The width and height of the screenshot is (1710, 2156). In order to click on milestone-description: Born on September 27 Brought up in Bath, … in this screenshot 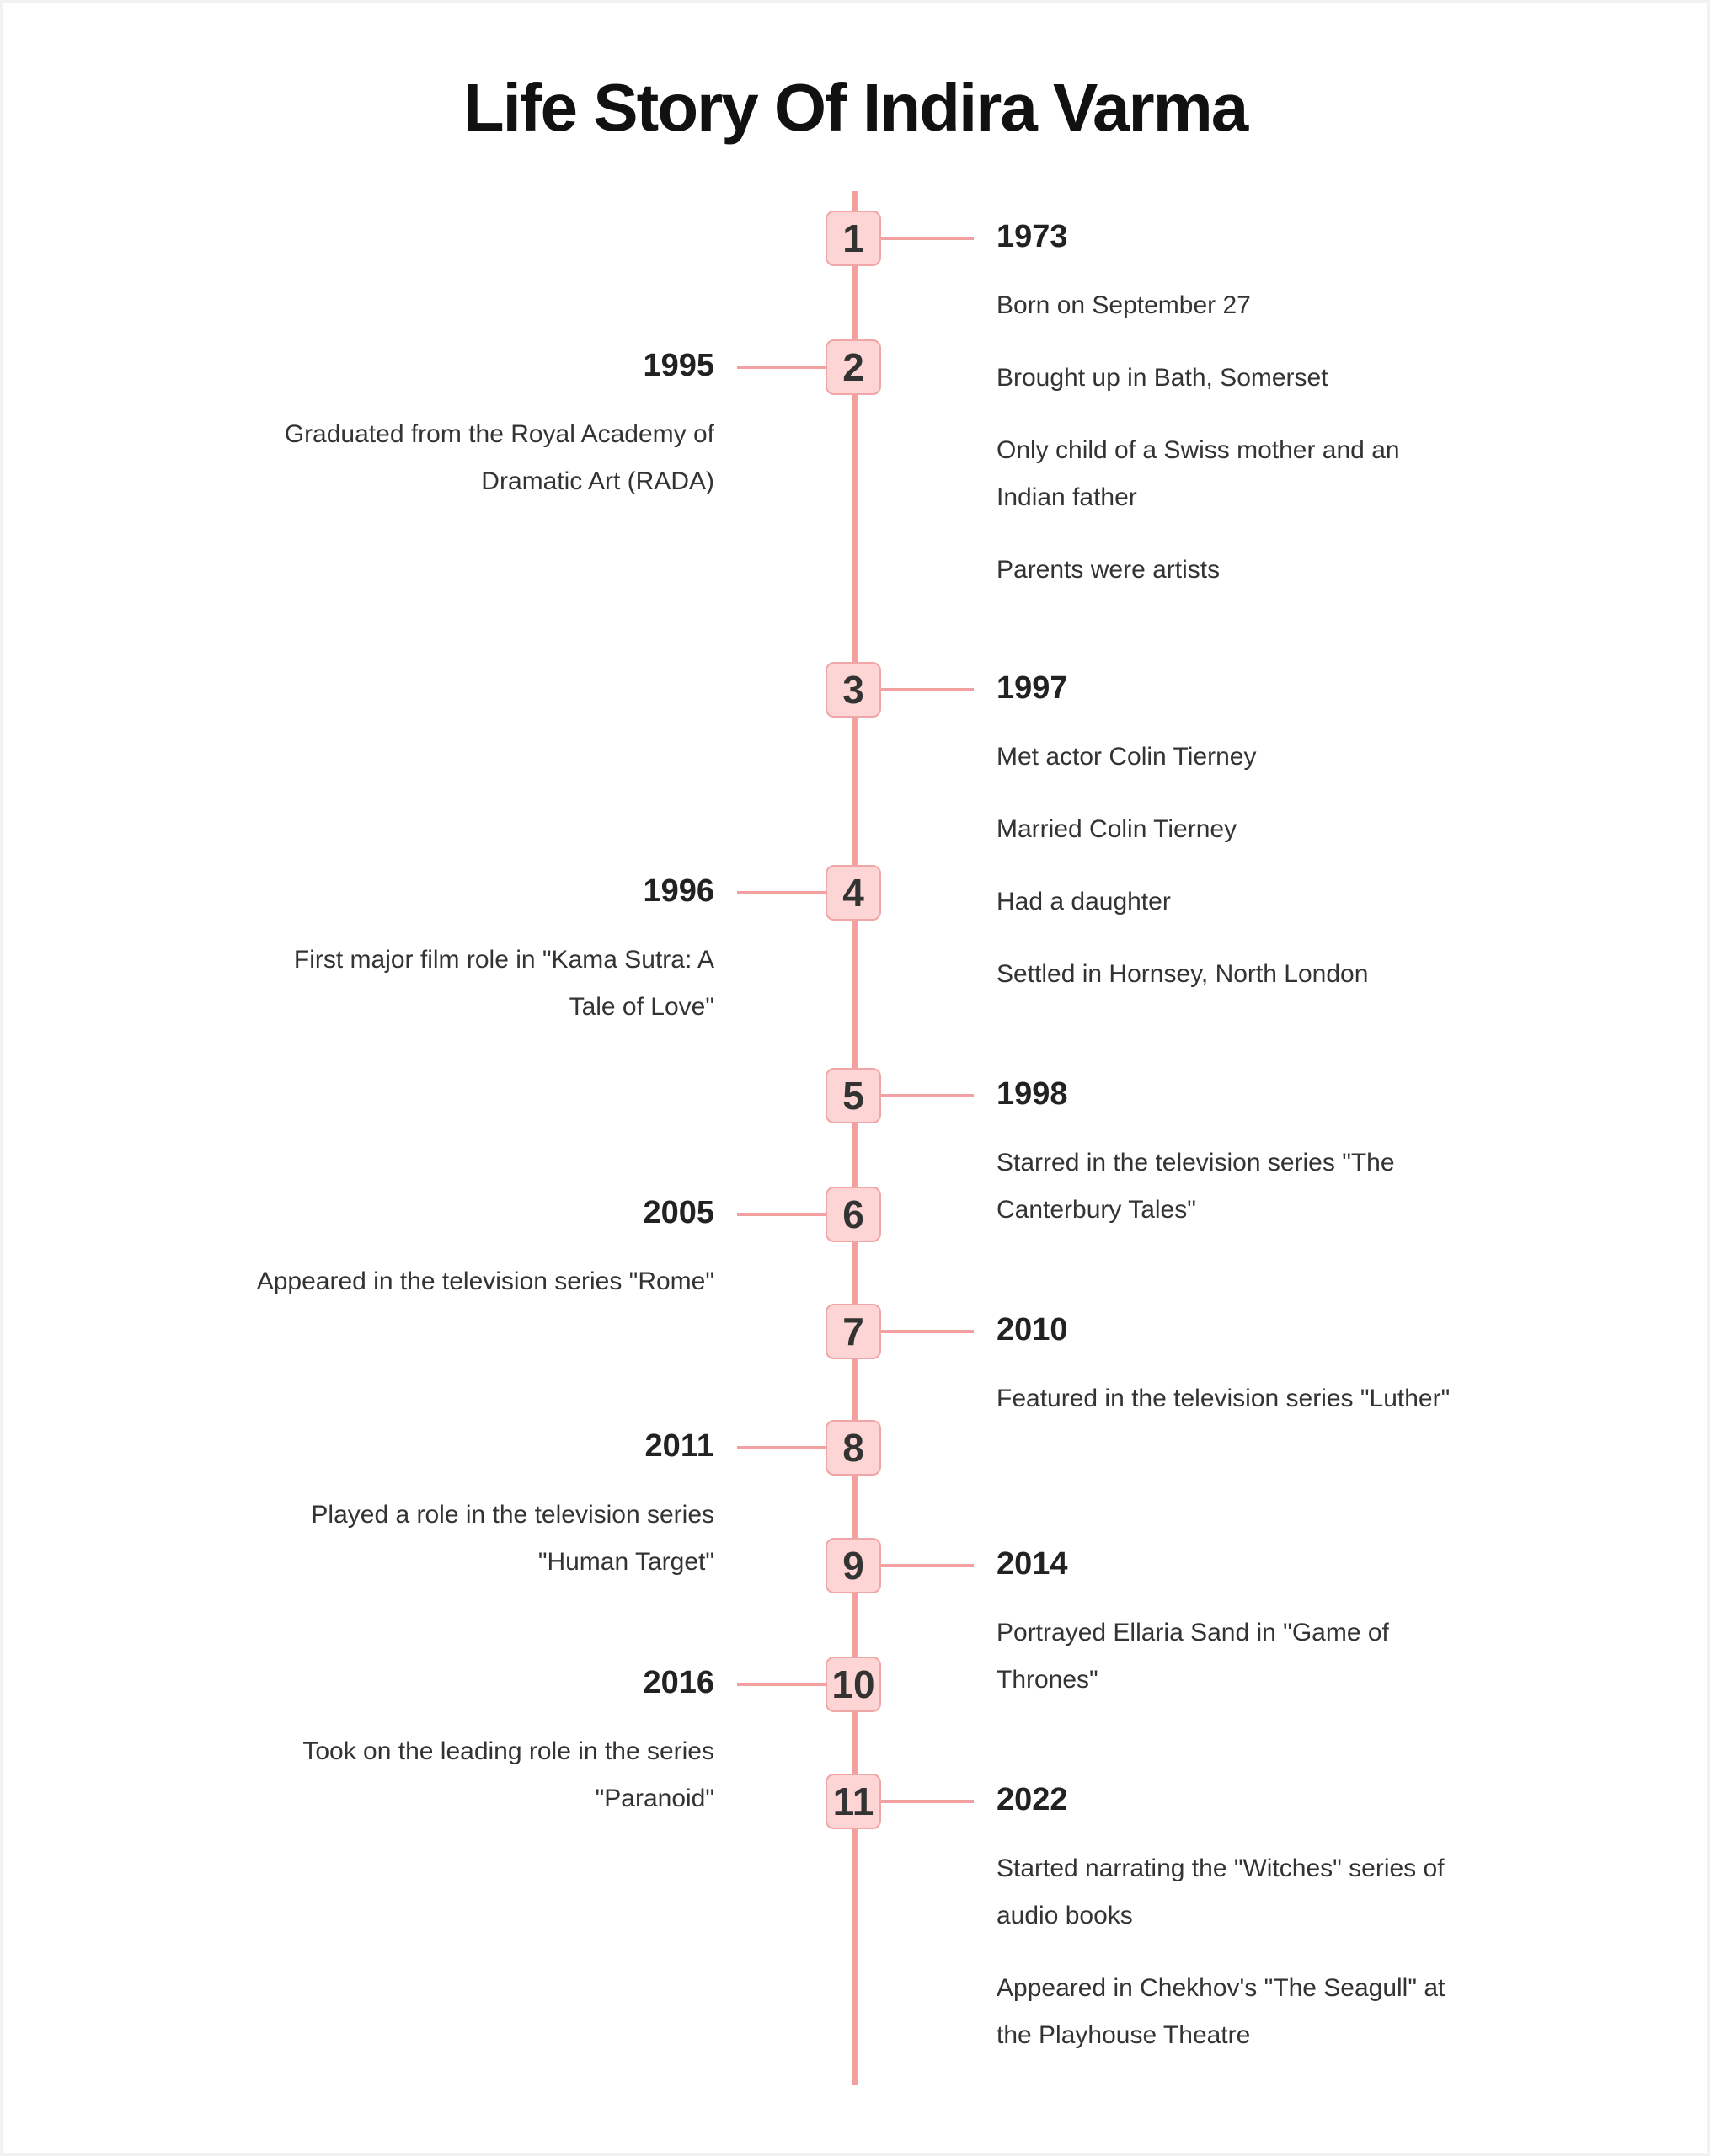, I will do `click(1232, 450)`.